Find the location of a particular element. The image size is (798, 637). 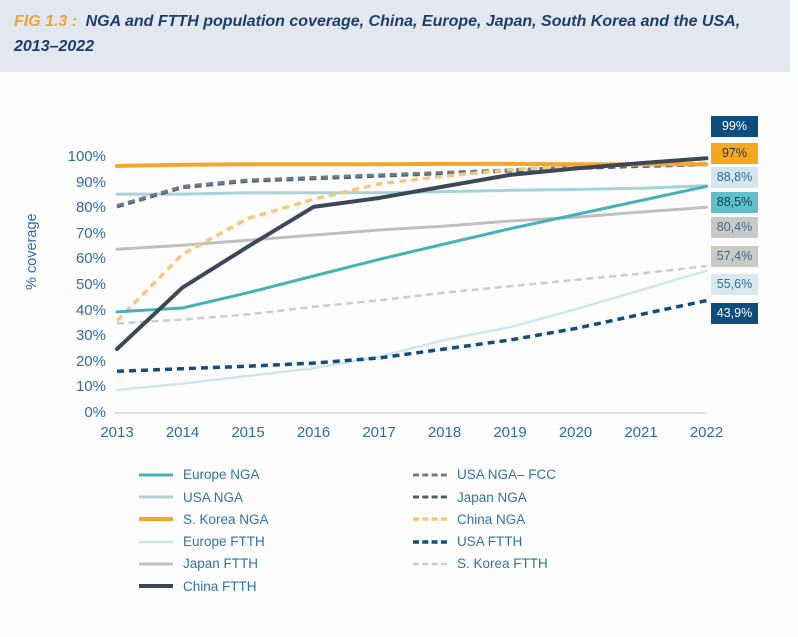

x-tick-label: 2018 is located at coordinates (444, 432).